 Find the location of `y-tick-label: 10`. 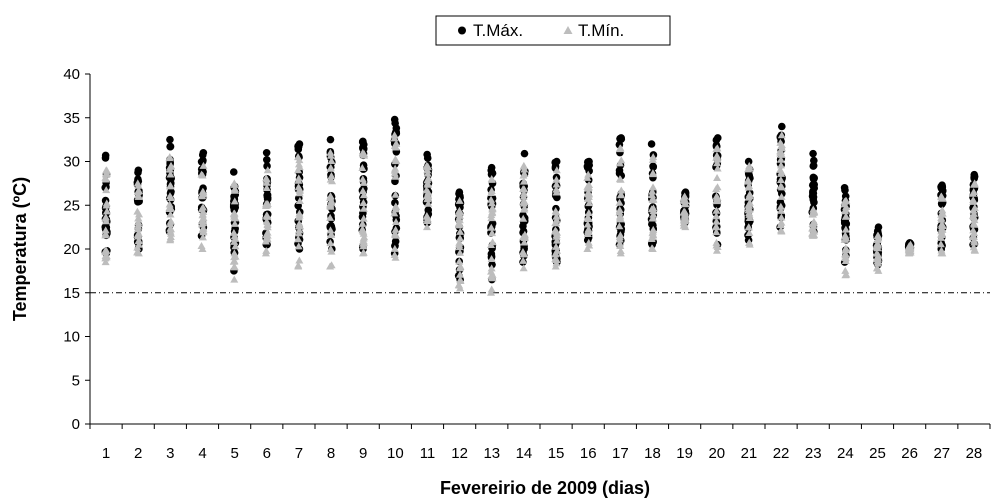

y-tick-label: 10 is located at coordinates (71, 337).